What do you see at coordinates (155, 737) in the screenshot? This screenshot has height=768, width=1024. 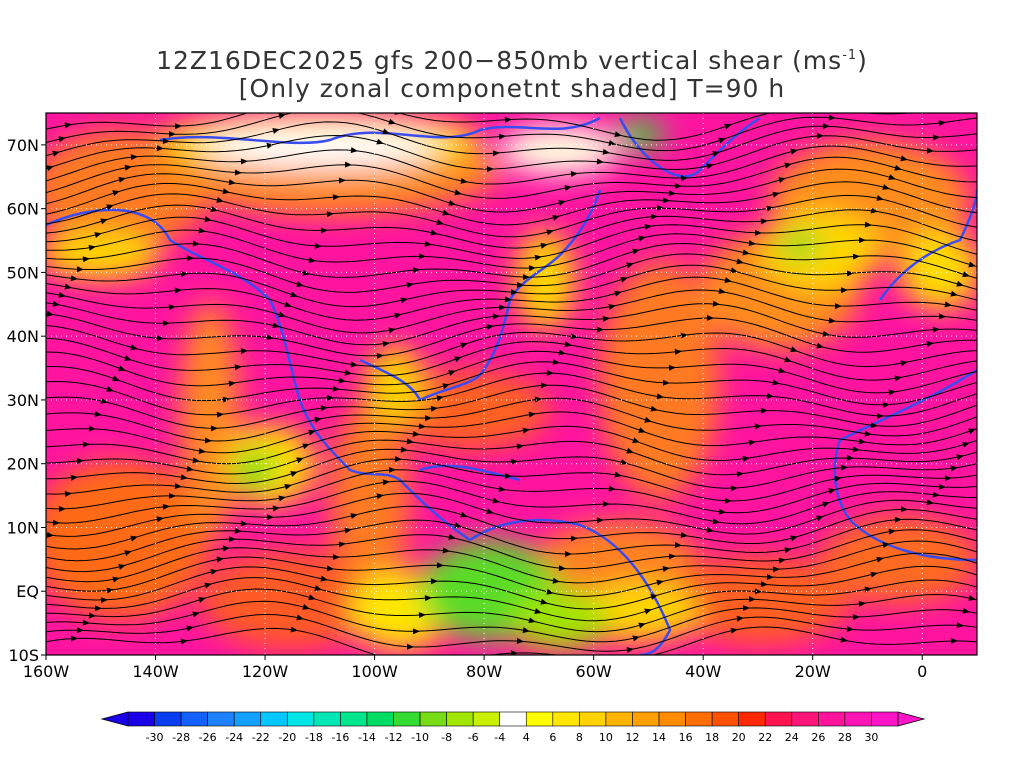 I see `colorbar-label: -30` at bounding box center [155, 737].